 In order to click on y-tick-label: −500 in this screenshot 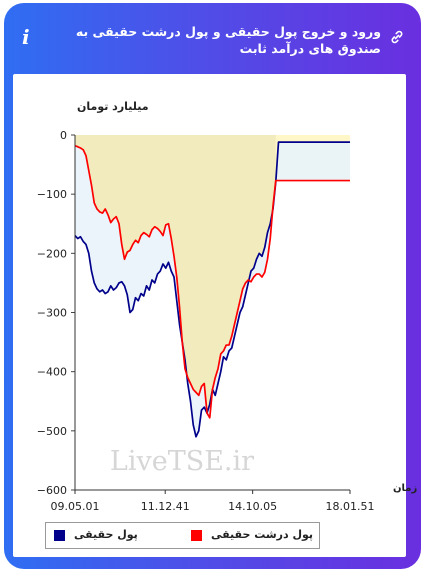, I will do `click(52, 431)`.